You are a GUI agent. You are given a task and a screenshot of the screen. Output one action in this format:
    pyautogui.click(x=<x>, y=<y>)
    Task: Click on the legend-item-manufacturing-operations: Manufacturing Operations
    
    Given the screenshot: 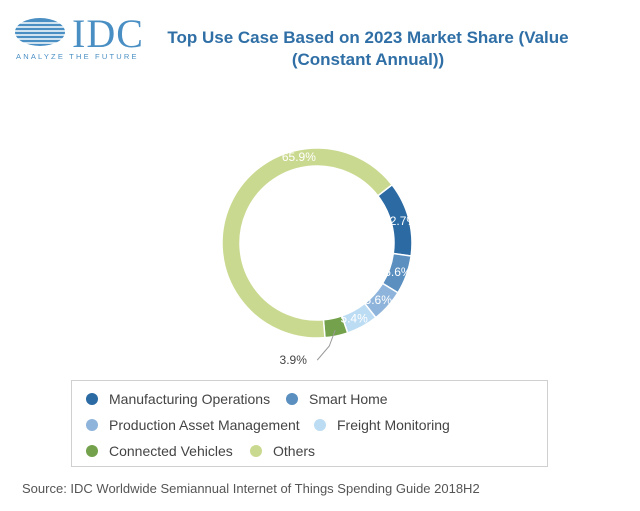 What is the action you would take?
    pyautogui.click(x=178, y=399)
    